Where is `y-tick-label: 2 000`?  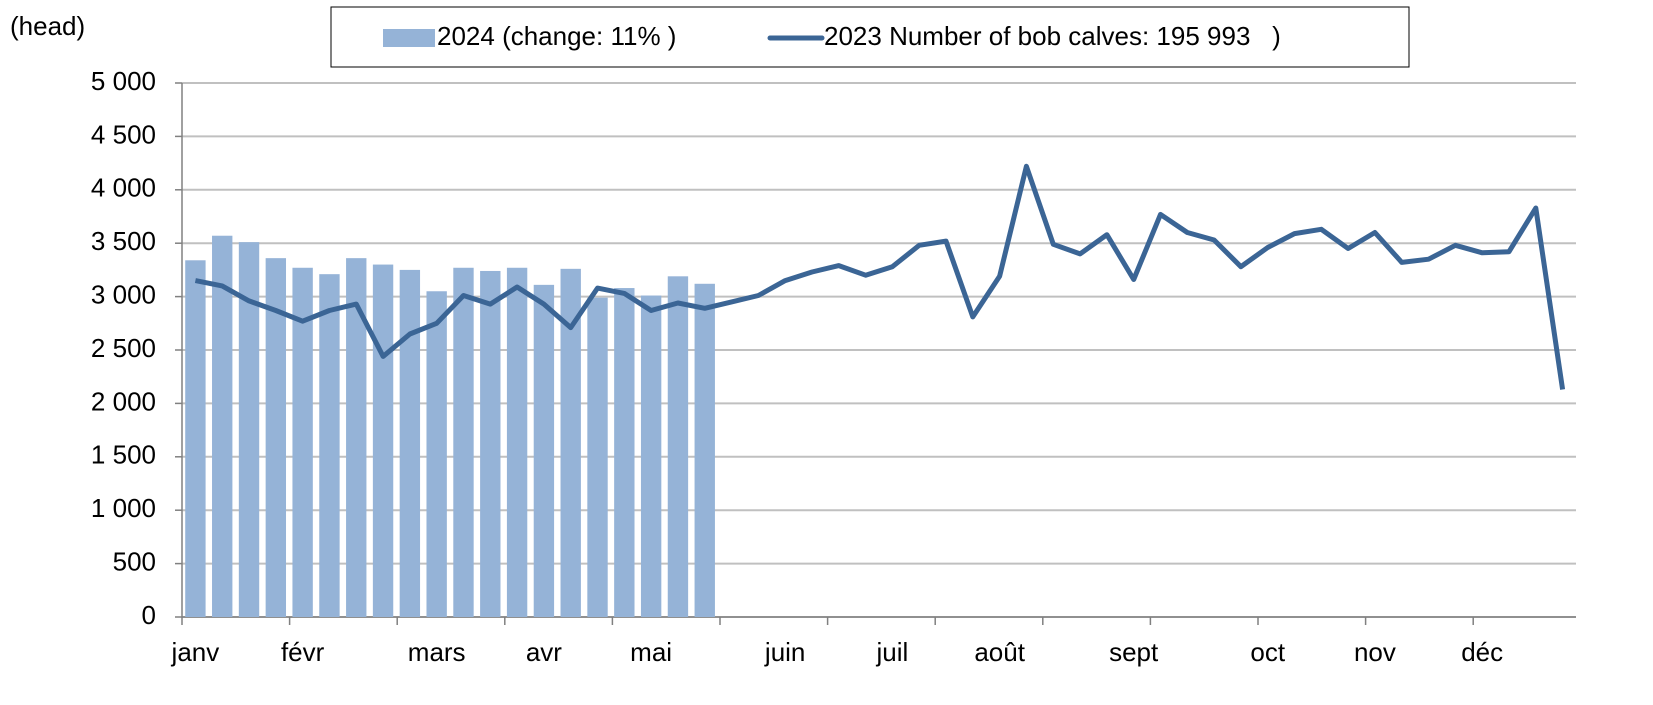 y-tick-label: 2 000 is located at coordinates (123, 401).